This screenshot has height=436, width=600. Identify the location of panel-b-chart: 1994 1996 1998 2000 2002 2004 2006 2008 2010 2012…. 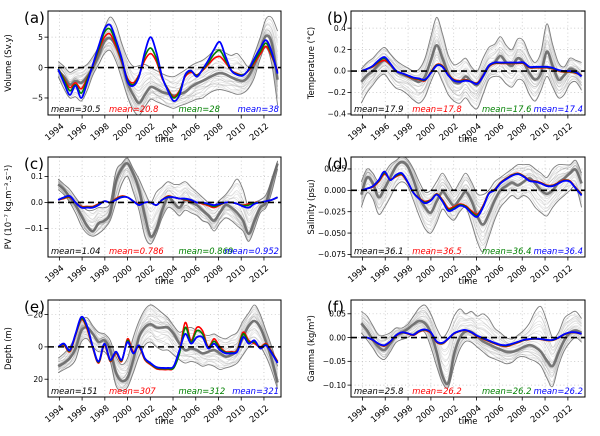
(446, 76).